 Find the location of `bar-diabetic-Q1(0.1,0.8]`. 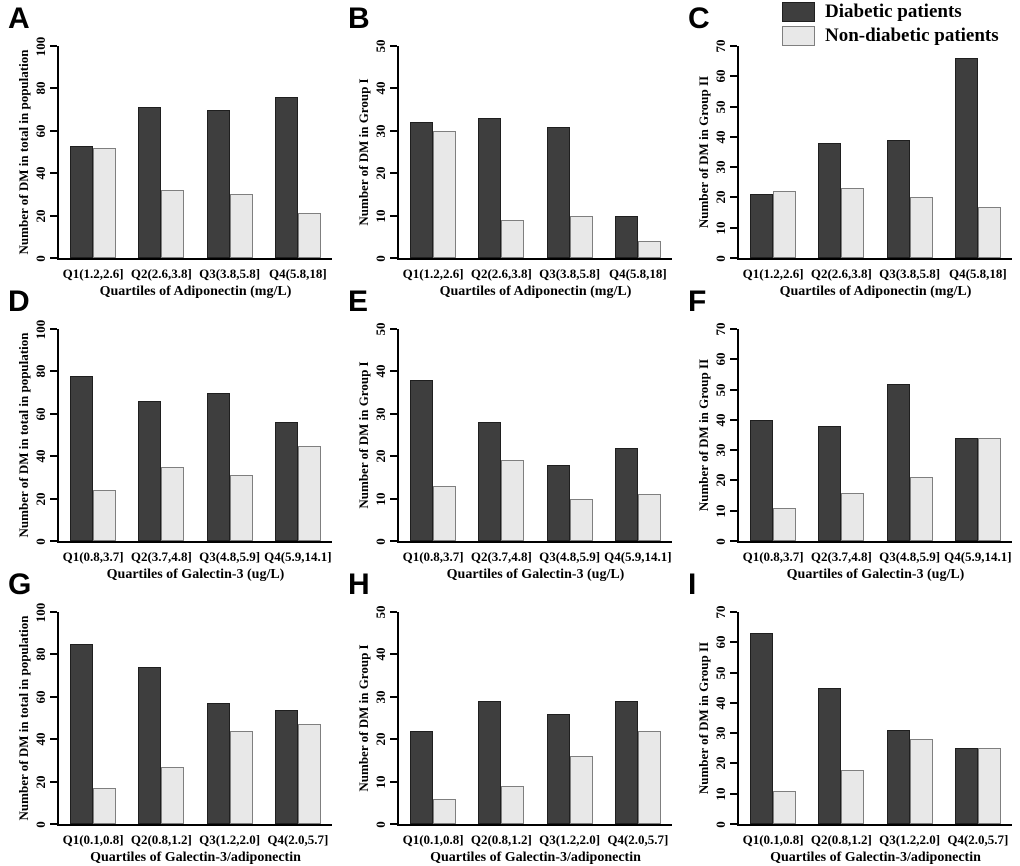

bar-diabetic-Q1(0.1,0.8] is located at coordinates (82, 733).